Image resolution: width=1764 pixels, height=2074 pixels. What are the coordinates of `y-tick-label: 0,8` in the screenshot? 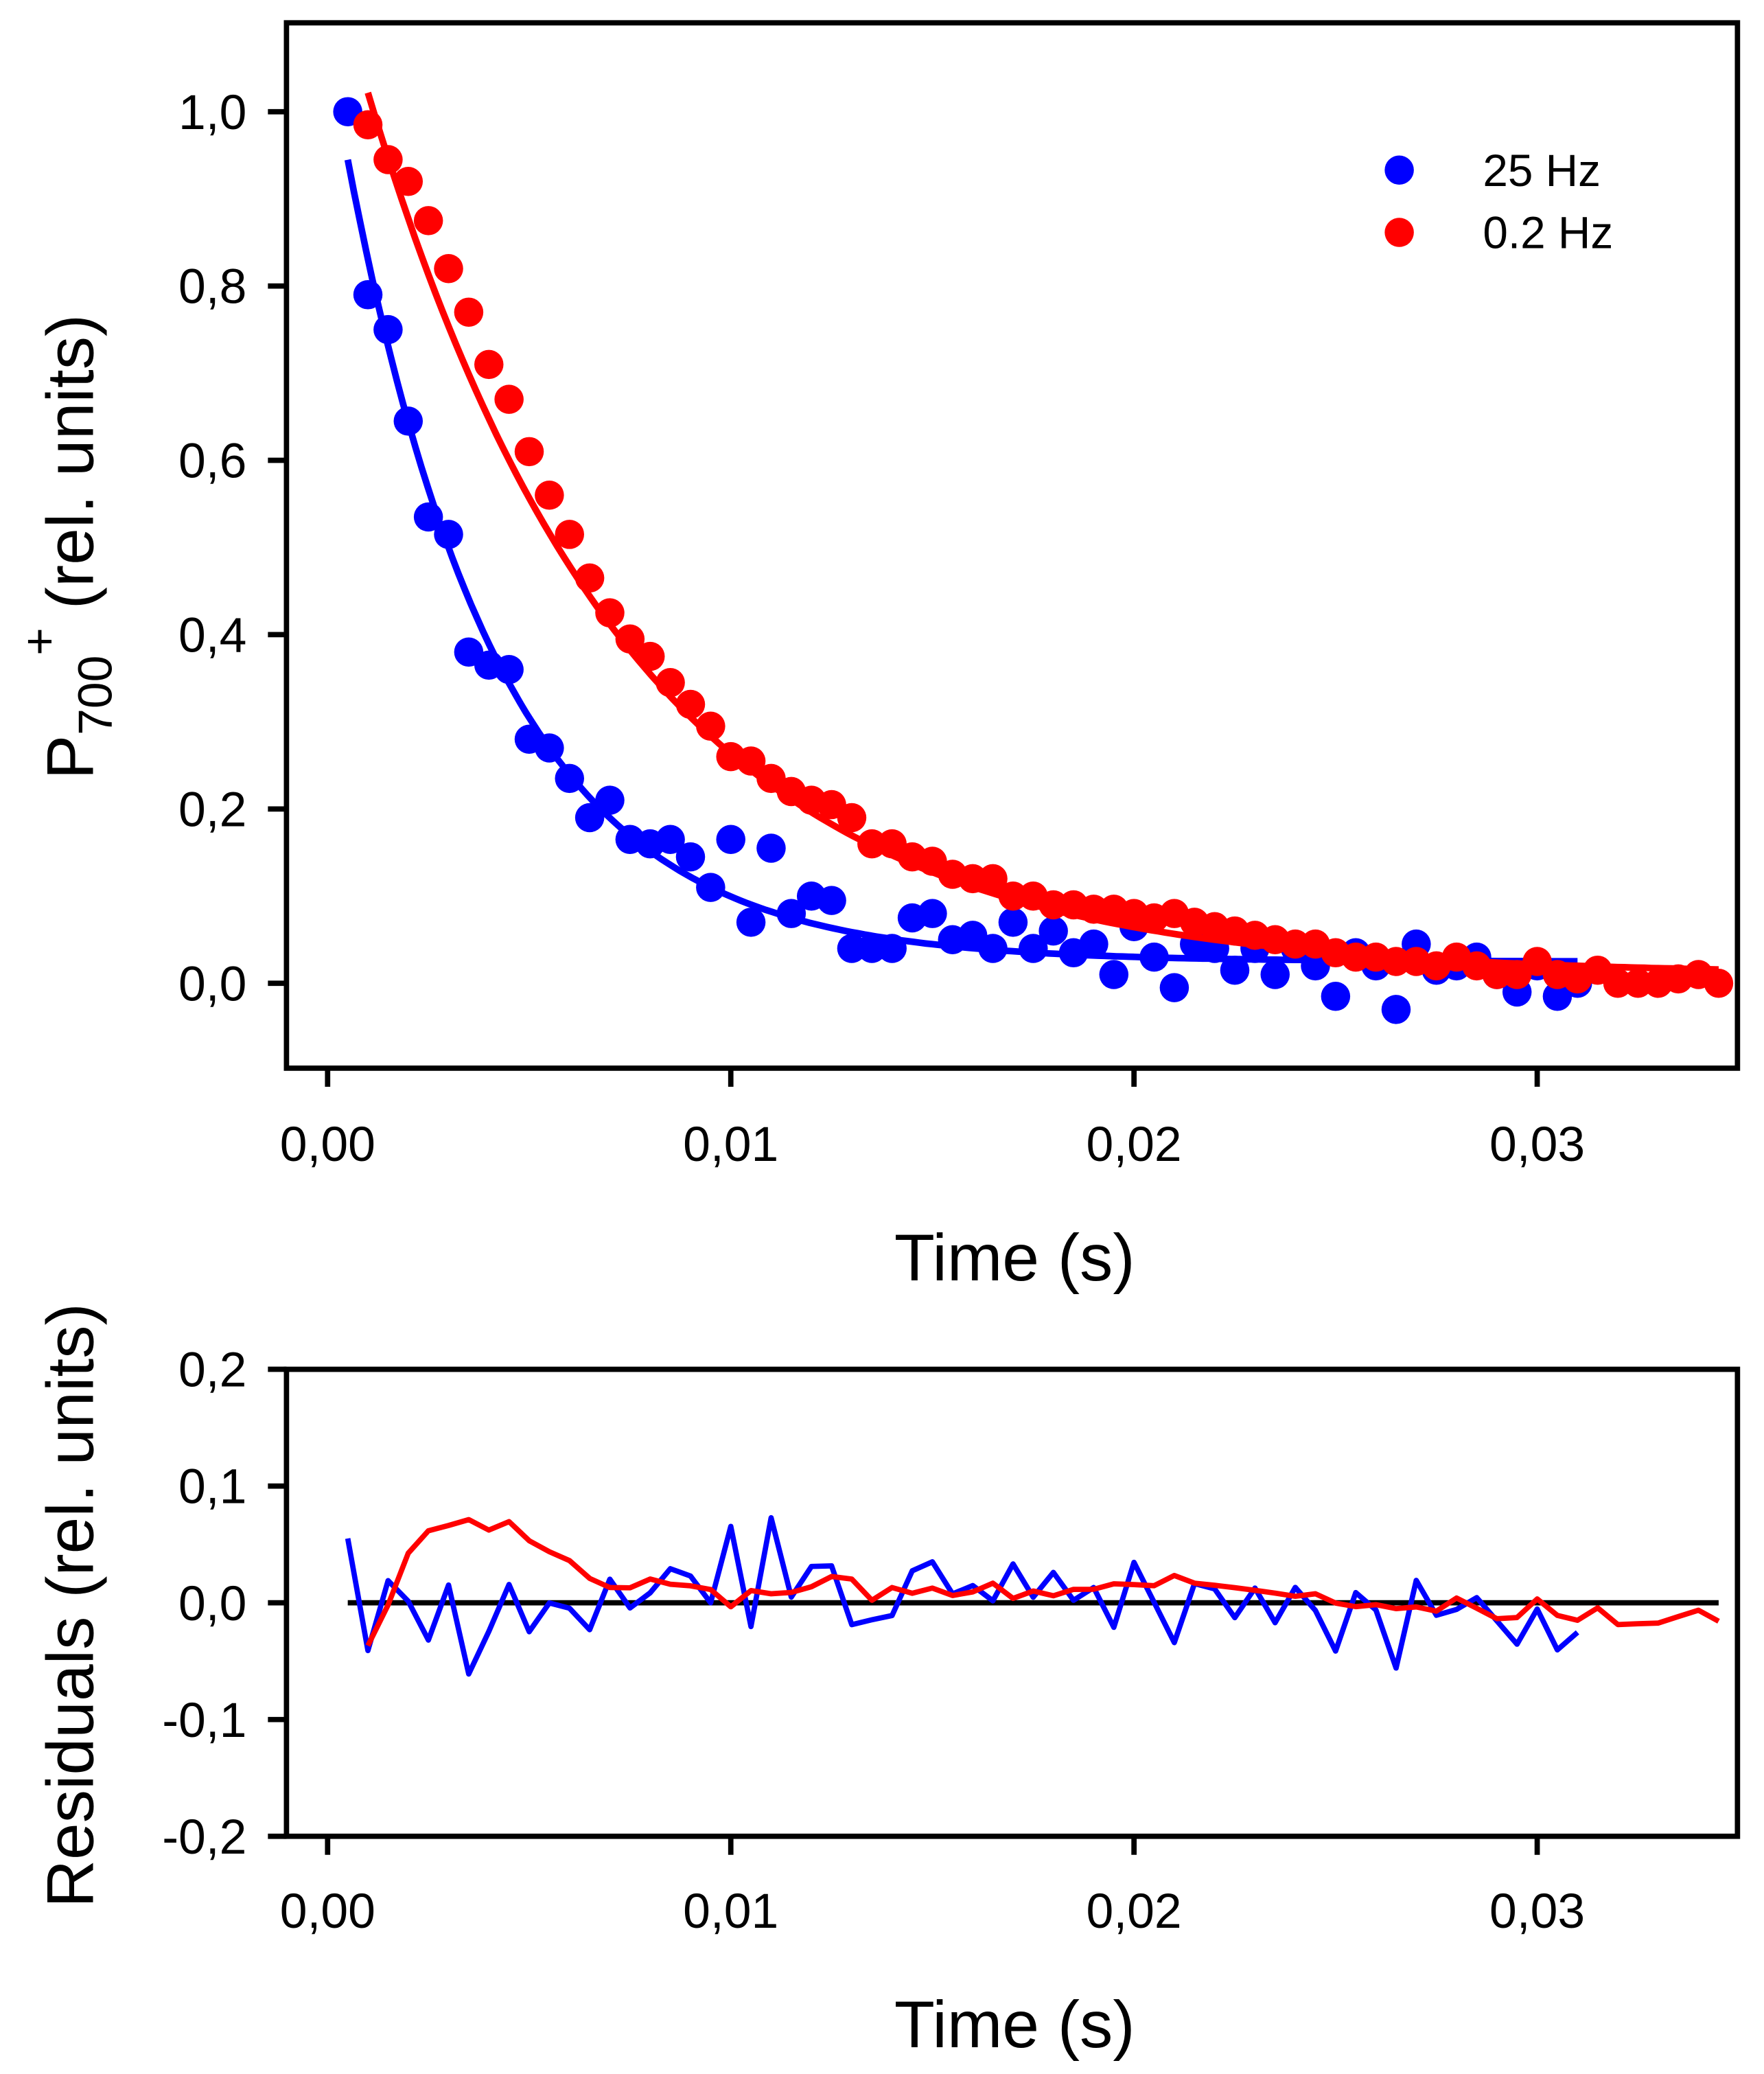 It's located at (212, 287).